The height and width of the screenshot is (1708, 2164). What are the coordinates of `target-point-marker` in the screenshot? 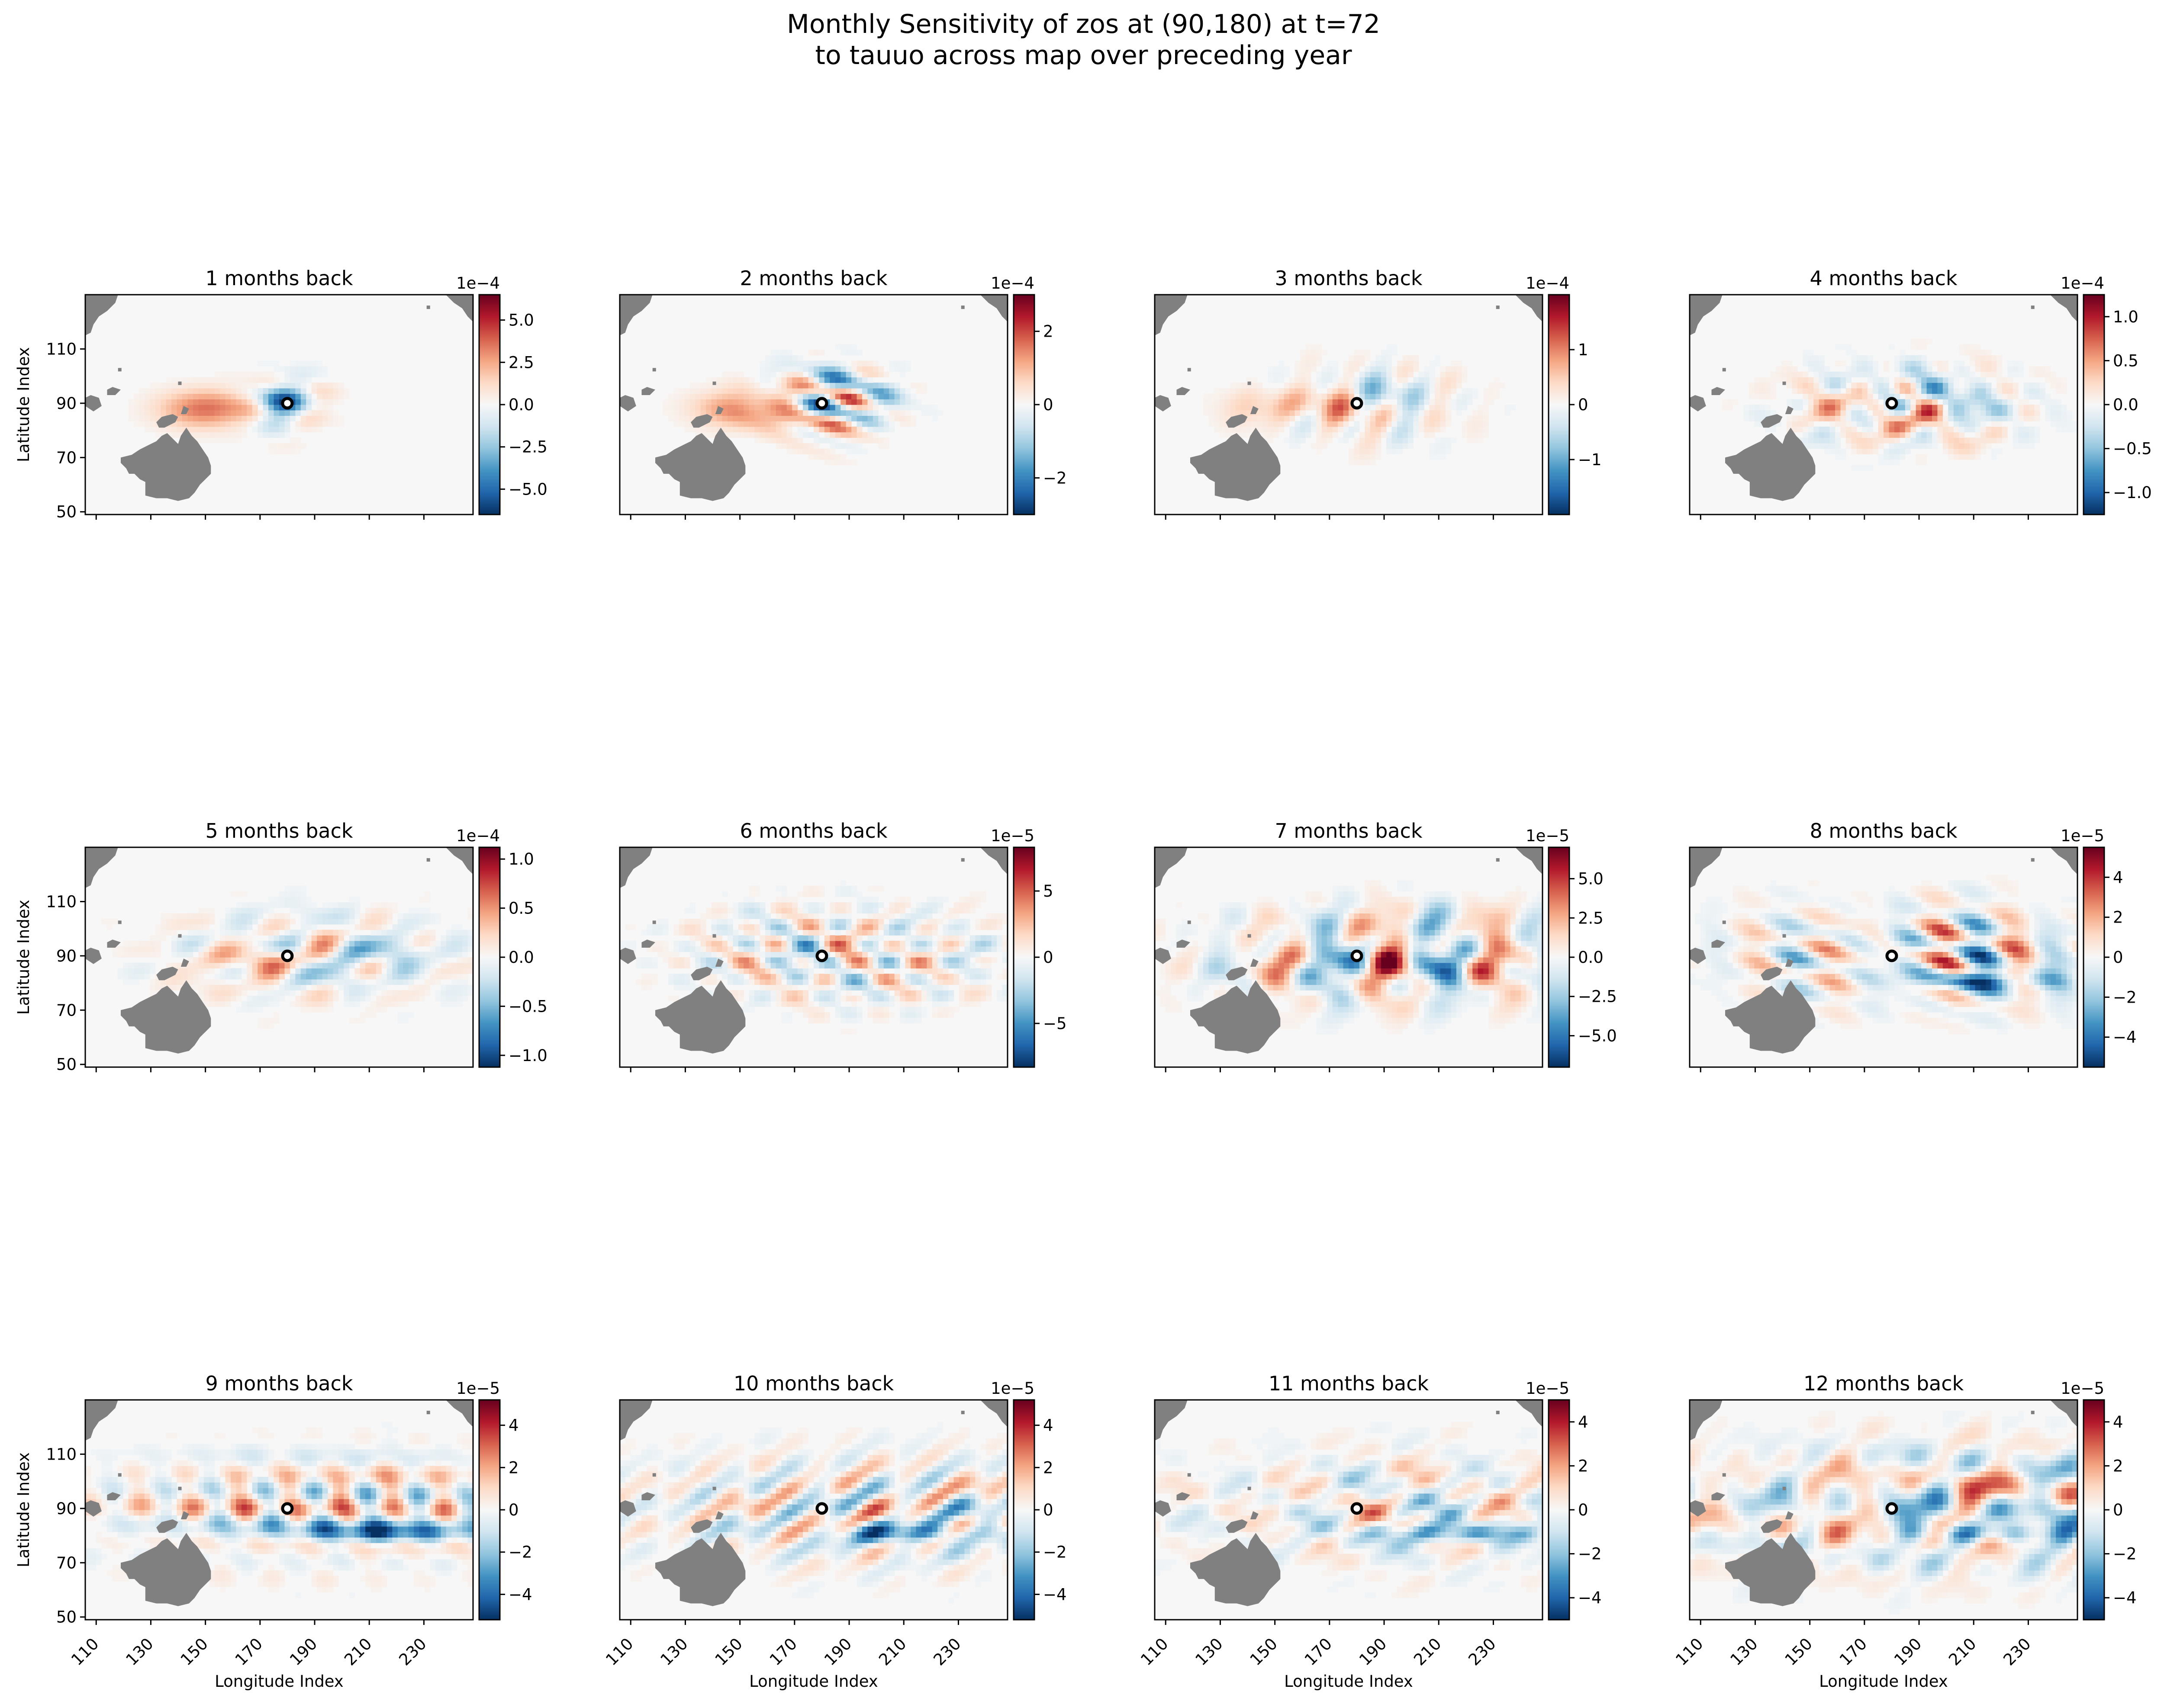 It's located at (1891, 403).